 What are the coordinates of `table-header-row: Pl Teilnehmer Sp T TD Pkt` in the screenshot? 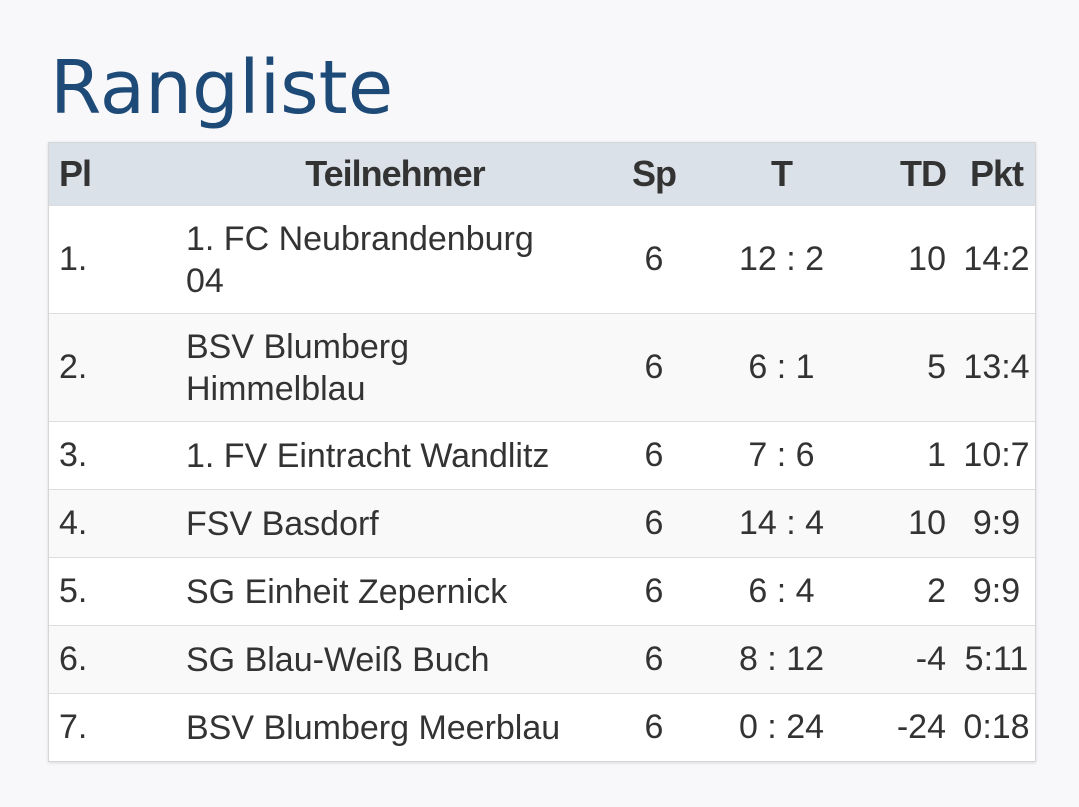 It's located at (542, 174).